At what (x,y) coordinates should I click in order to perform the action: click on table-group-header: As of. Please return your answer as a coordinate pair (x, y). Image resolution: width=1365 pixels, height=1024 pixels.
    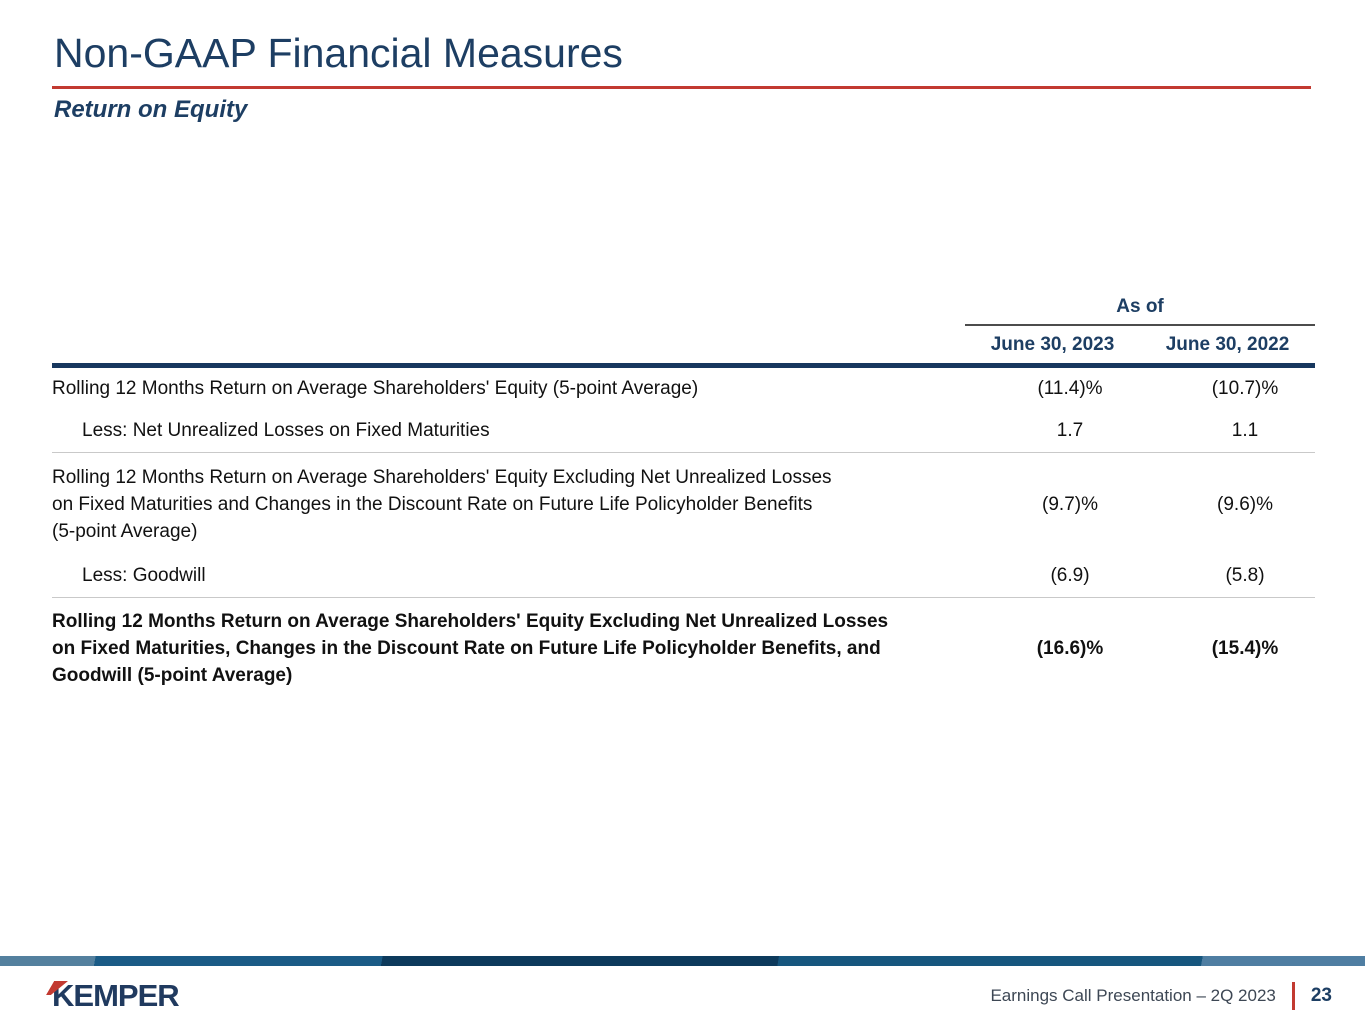
    Looking at the image, I should click on (1140, 311).